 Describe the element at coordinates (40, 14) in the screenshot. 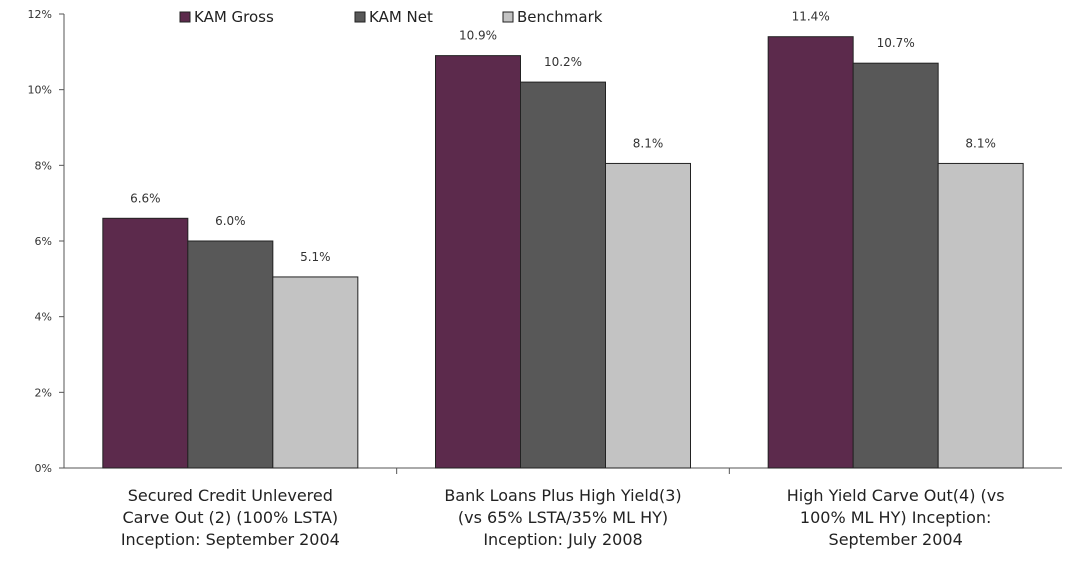

I see `y-tick-label: 12%` at that location.